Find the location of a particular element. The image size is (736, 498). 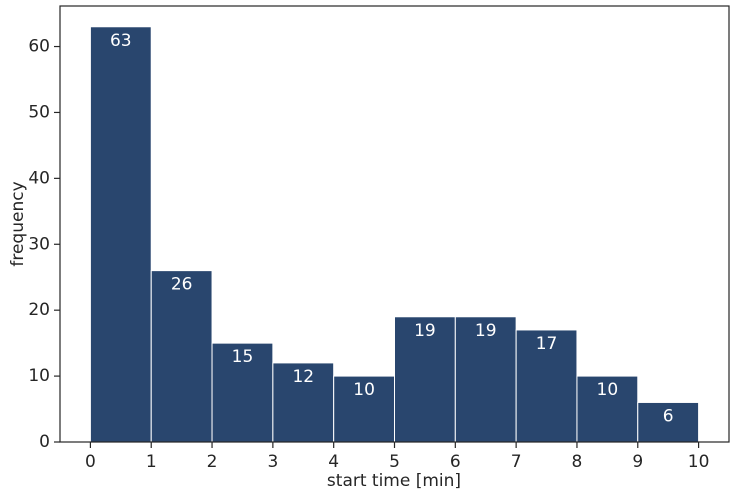

value-label: 26 is located at coordinates (182, 285).